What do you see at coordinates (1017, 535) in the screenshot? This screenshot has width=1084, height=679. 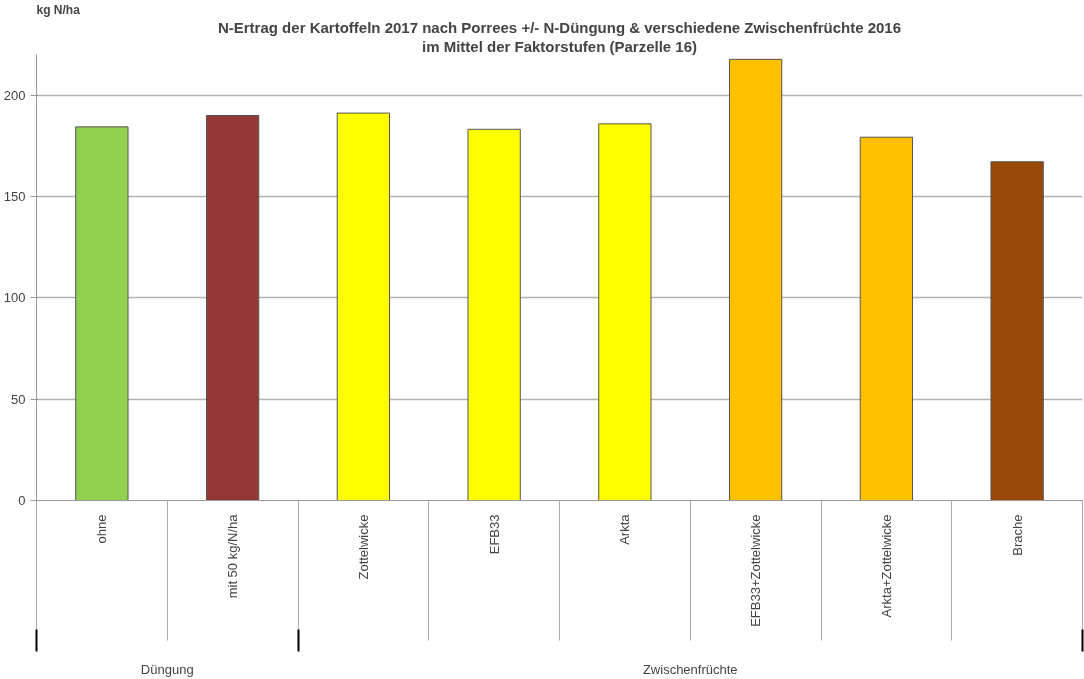 I see `x-tick-label: Brache` at bounding box center [1017, 535].